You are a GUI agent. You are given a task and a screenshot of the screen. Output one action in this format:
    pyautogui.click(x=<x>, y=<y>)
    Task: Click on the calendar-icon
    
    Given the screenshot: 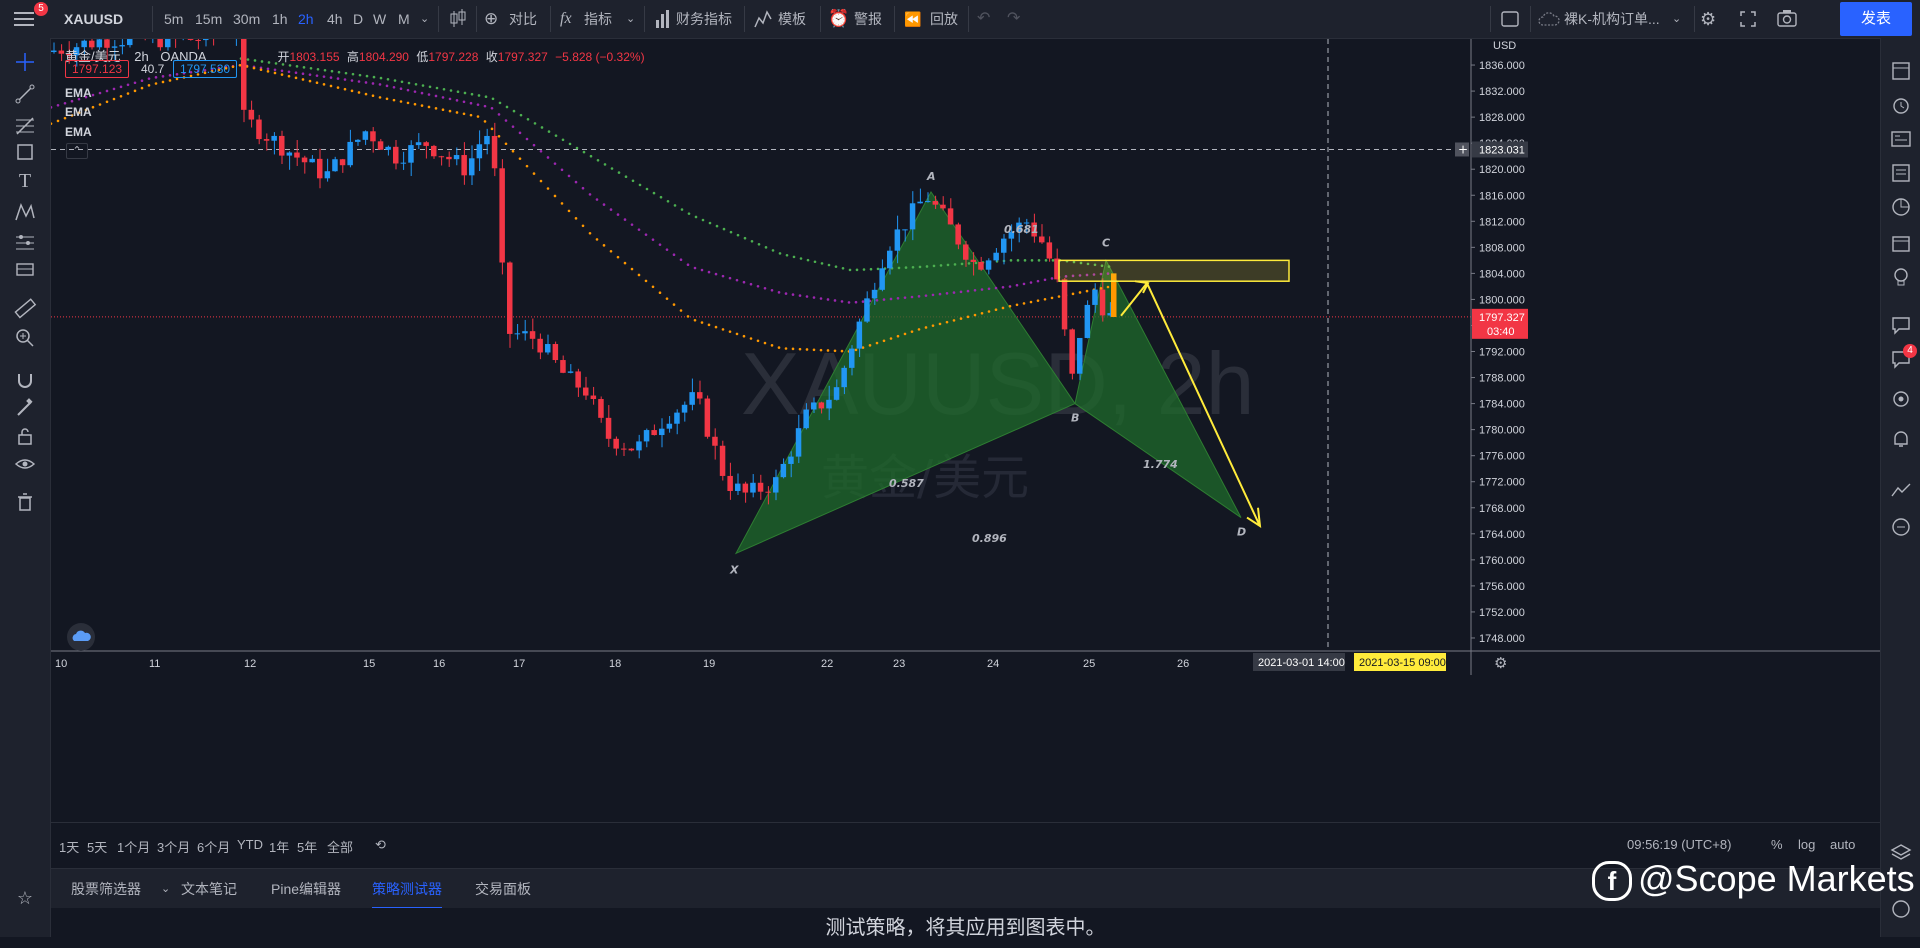 What is the action you would take?
    pyautogui.click(x=1901, y=243)
    